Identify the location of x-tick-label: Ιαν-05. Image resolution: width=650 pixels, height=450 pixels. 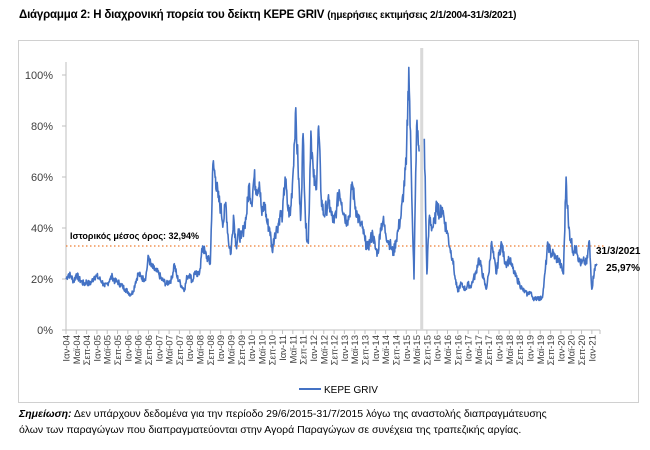
(97, 348).